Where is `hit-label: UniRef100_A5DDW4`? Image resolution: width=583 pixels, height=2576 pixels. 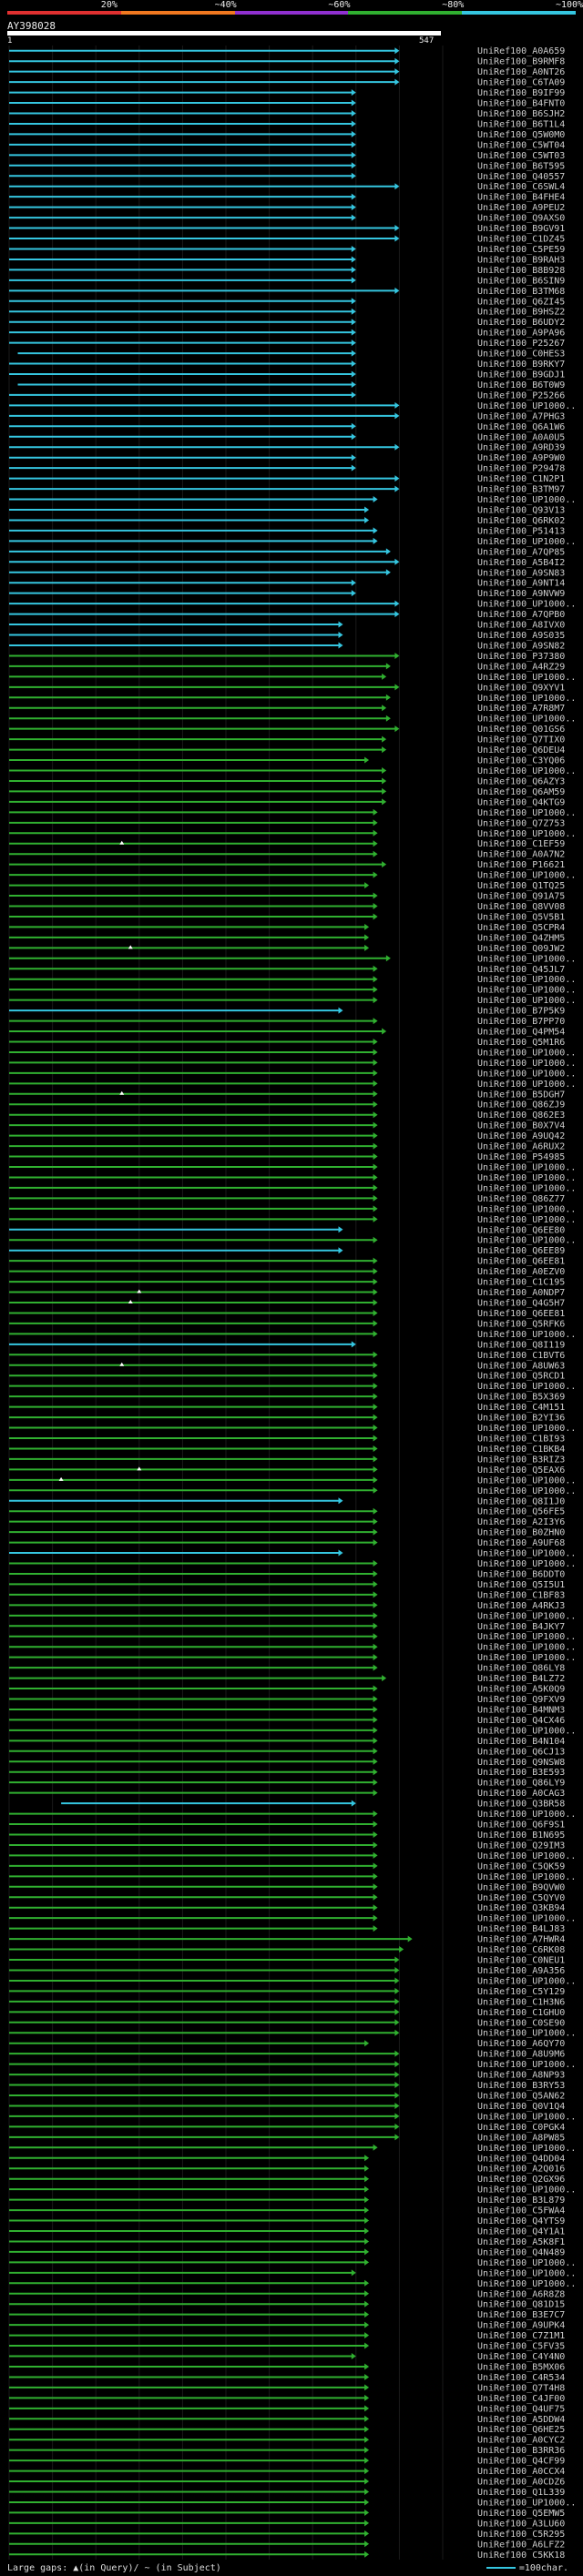
hit-label: UniRef100_A5DDW4 is located at coordinates (521, 2420).